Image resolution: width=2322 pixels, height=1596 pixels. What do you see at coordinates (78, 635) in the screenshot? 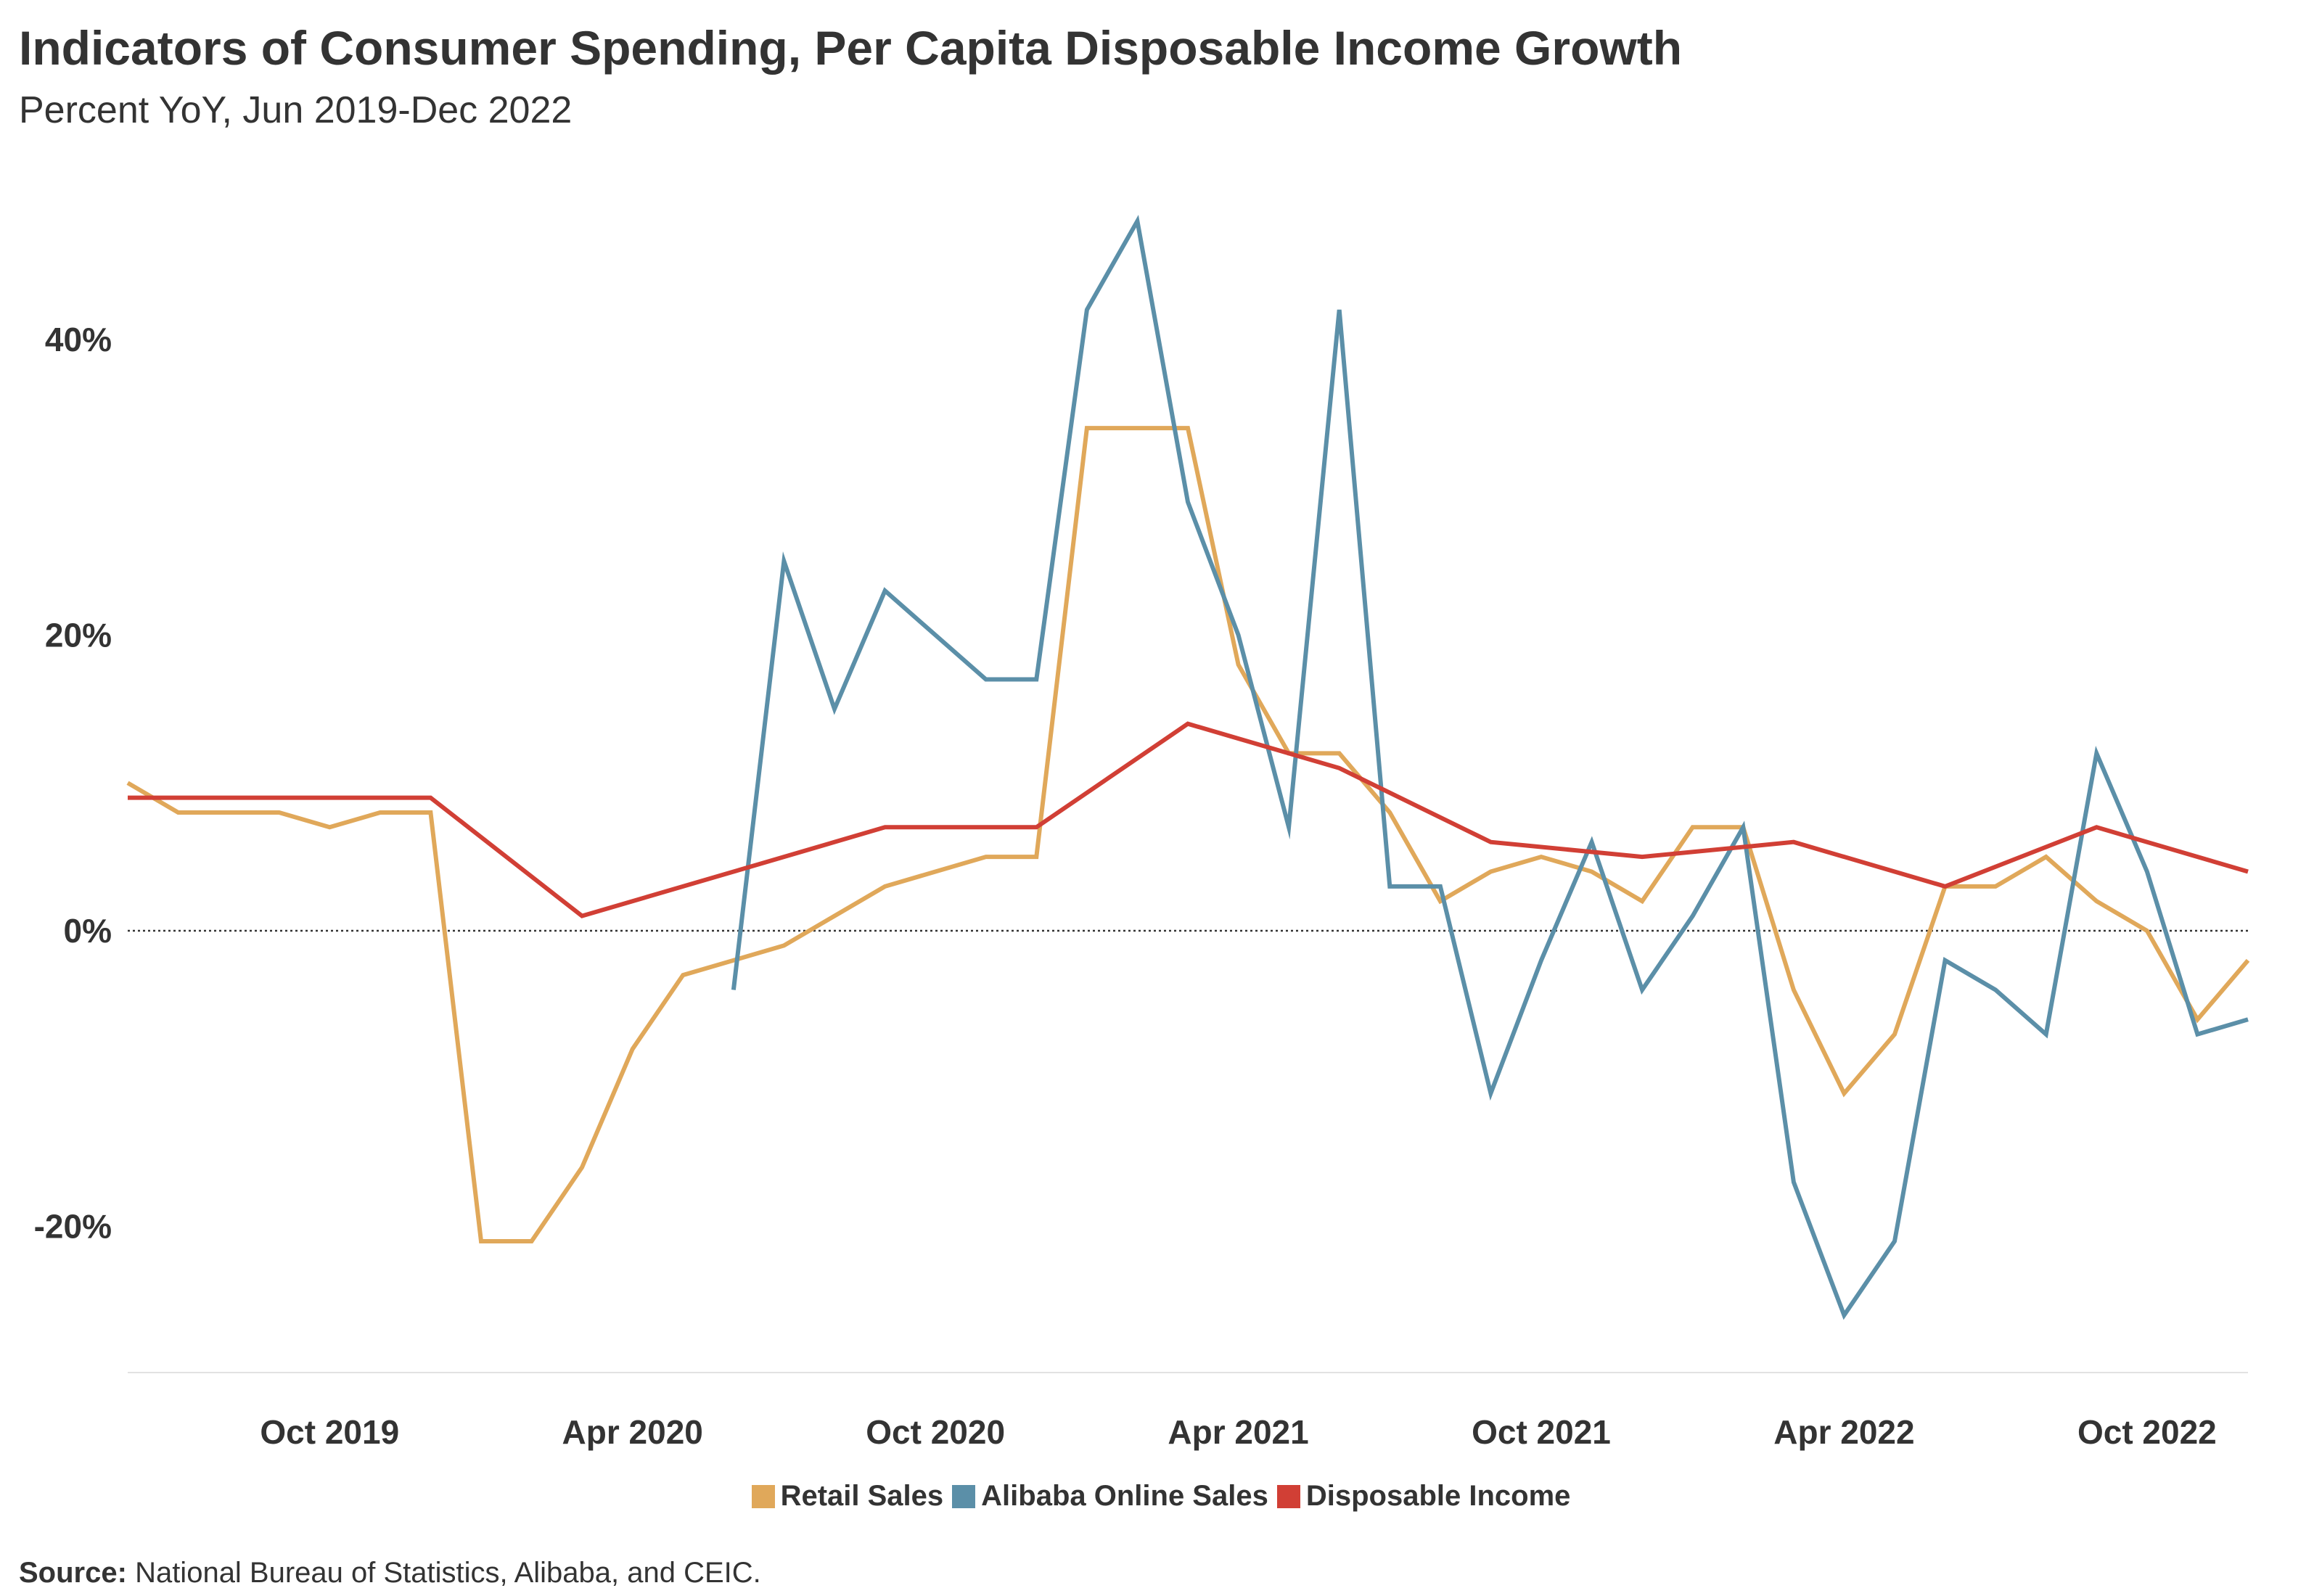
I see `y-tick-label: 20%` at bounding box center [78, 635].